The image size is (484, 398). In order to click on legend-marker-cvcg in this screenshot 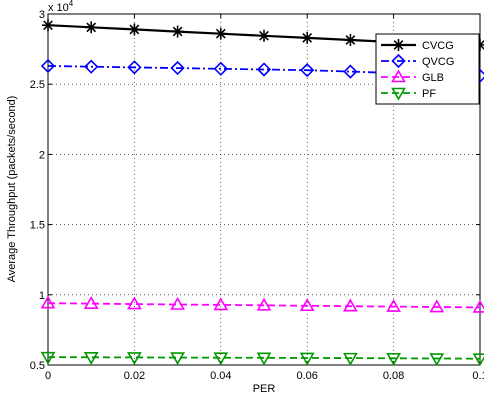, I will do `click(398, 45)`.